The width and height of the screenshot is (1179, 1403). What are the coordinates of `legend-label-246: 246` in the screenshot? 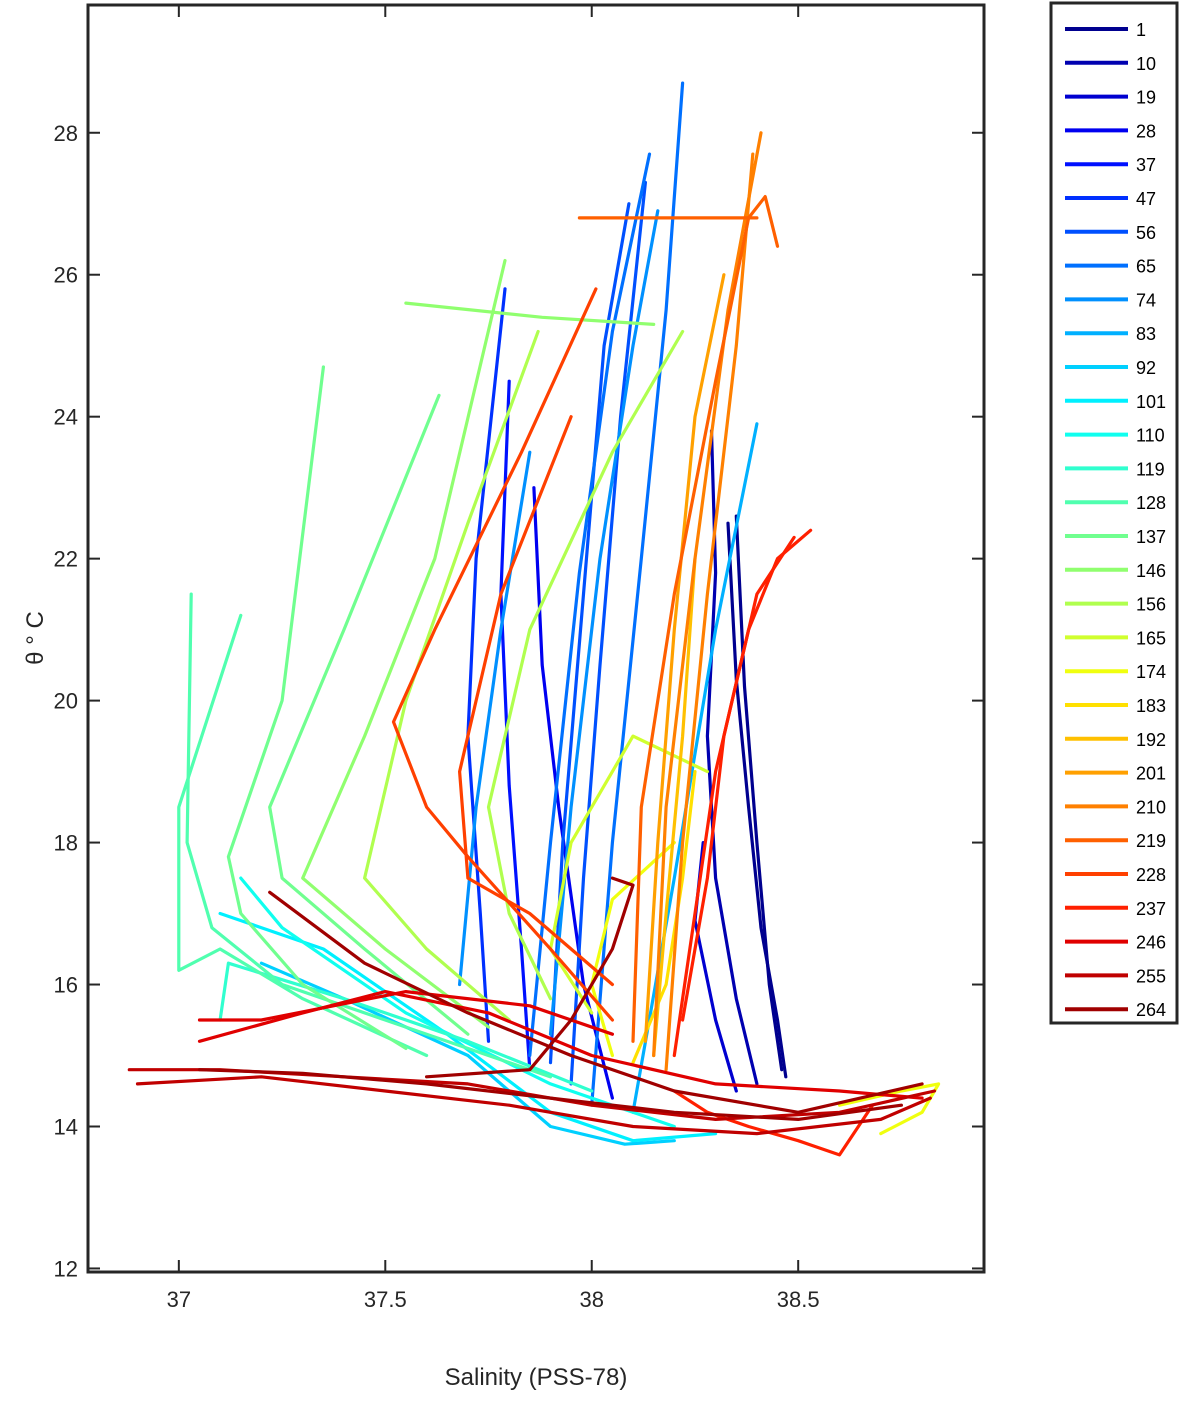 It's located at (1151, 943).